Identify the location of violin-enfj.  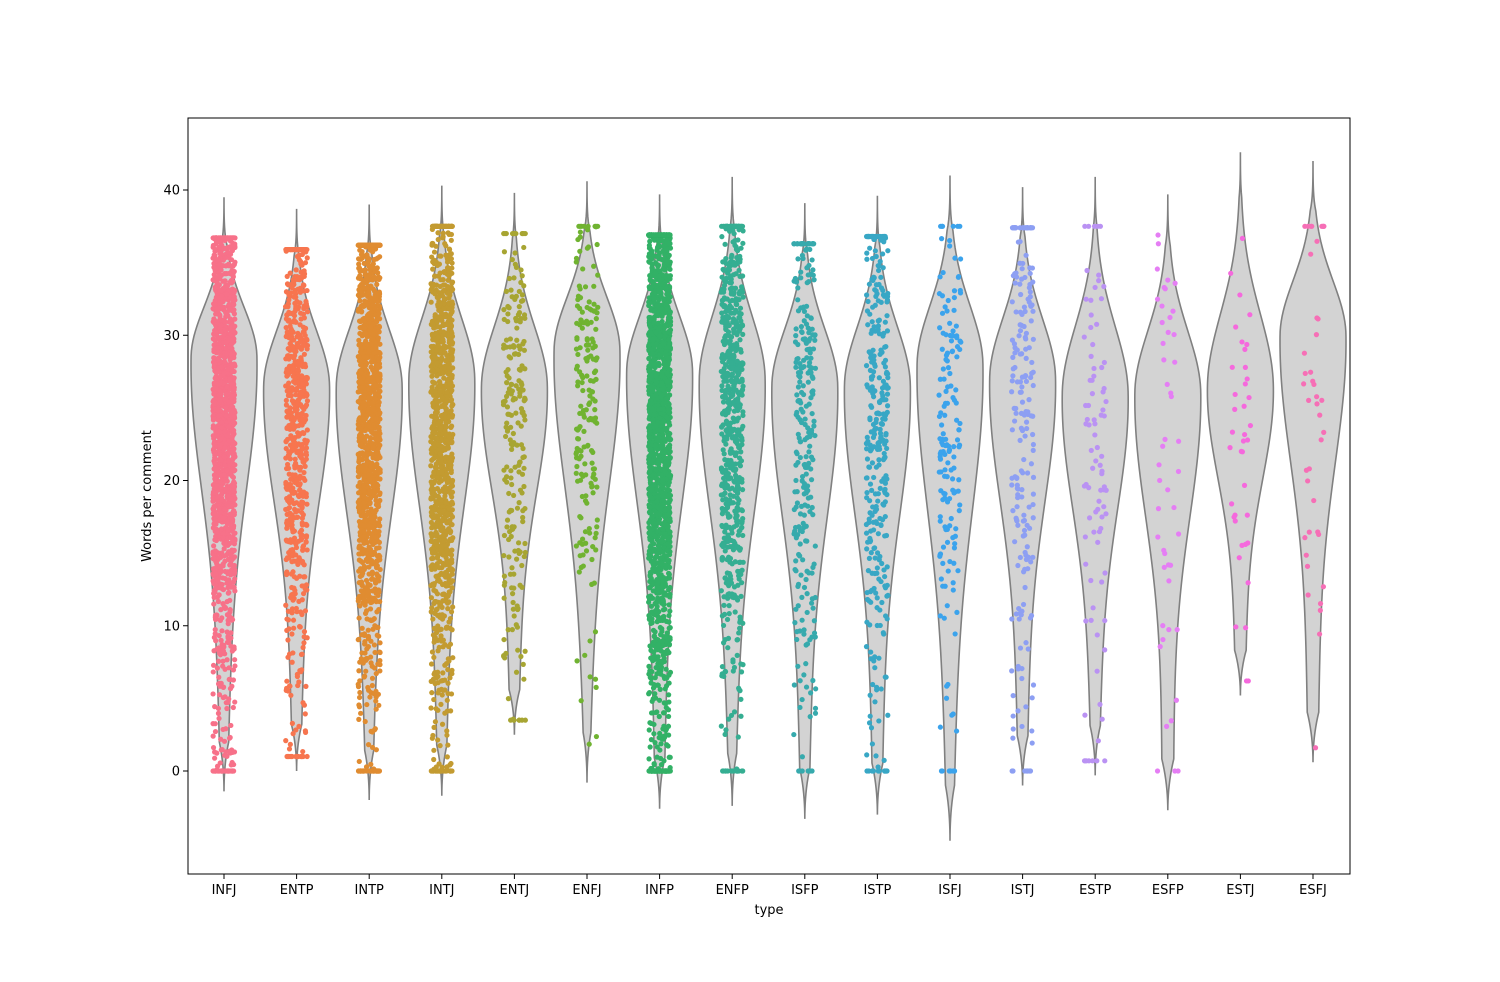
(587, 482).